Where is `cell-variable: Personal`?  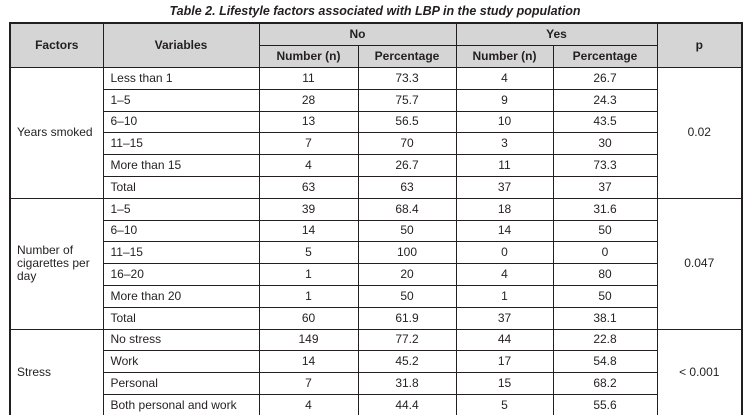 cell-variable: Personal is located at coordinates (181, 383).